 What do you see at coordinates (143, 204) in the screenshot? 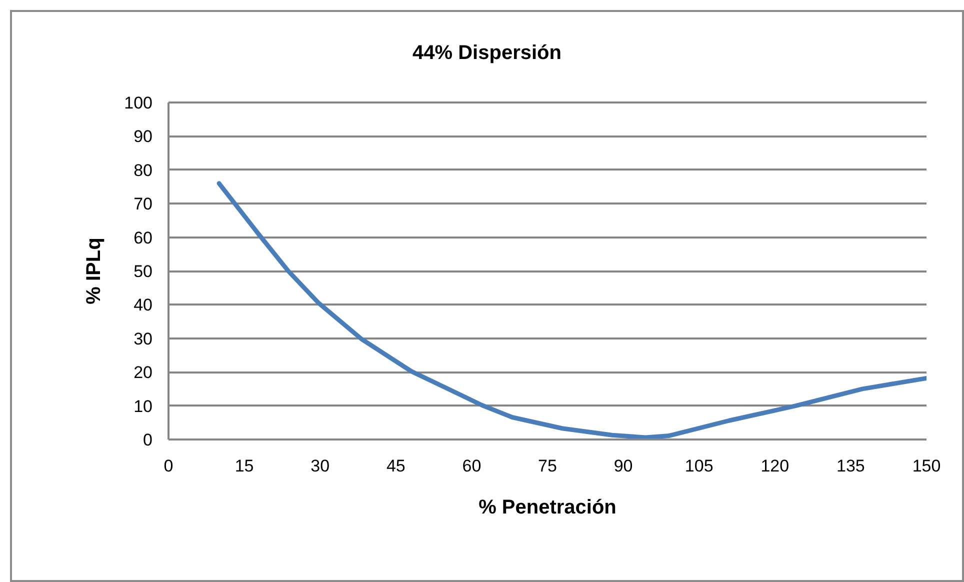
I see `y-tick-label: 70` at bounding box center [143, 204].